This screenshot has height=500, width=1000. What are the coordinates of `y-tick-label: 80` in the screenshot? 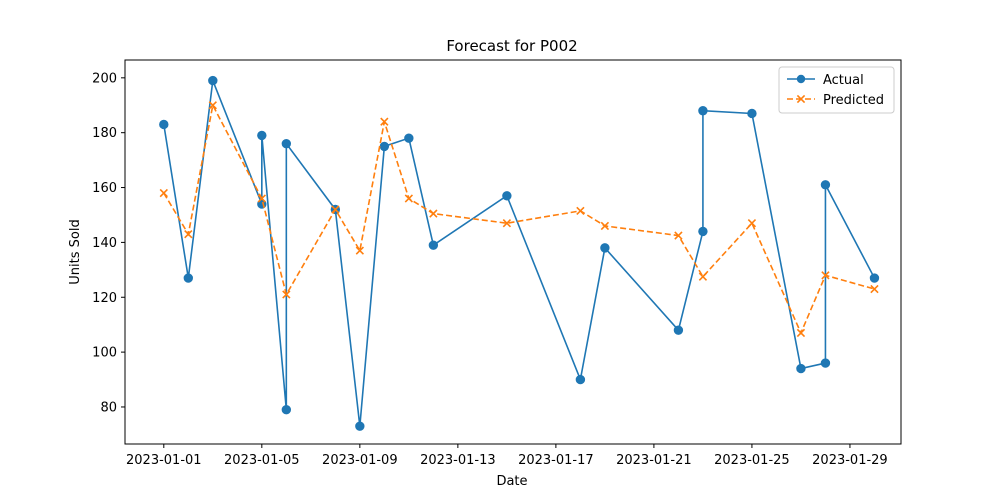 It's located at (108, 407).